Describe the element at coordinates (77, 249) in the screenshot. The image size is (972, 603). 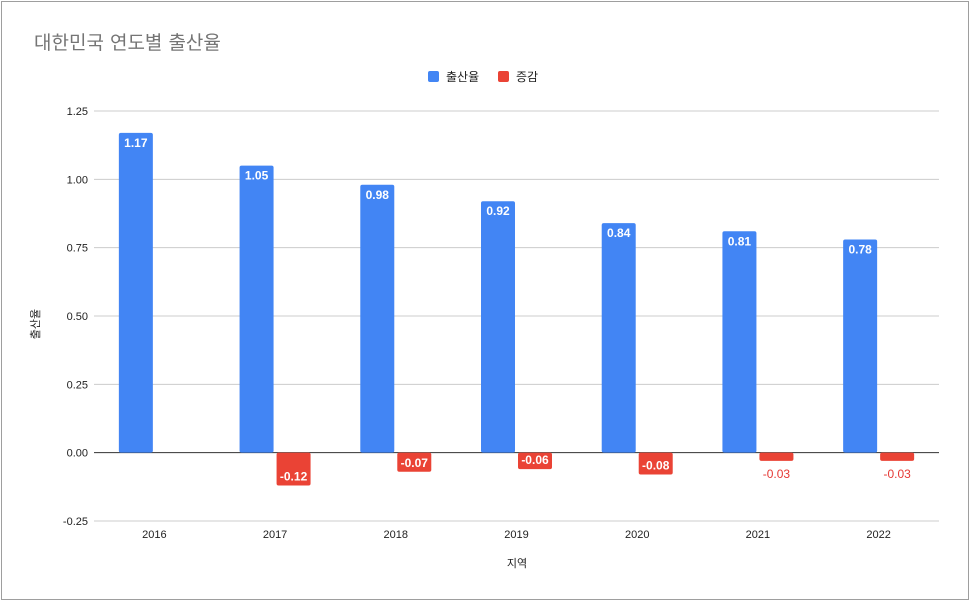
I see `y-tick-label: 0.75` at that location.